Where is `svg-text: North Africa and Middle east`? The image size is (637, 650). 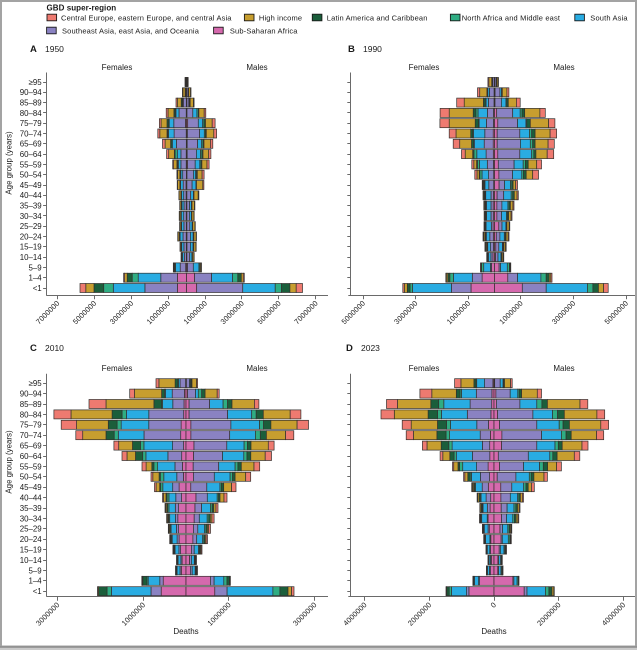 svg-text: North Africa and Middle east is located at coordinates (511, 17).